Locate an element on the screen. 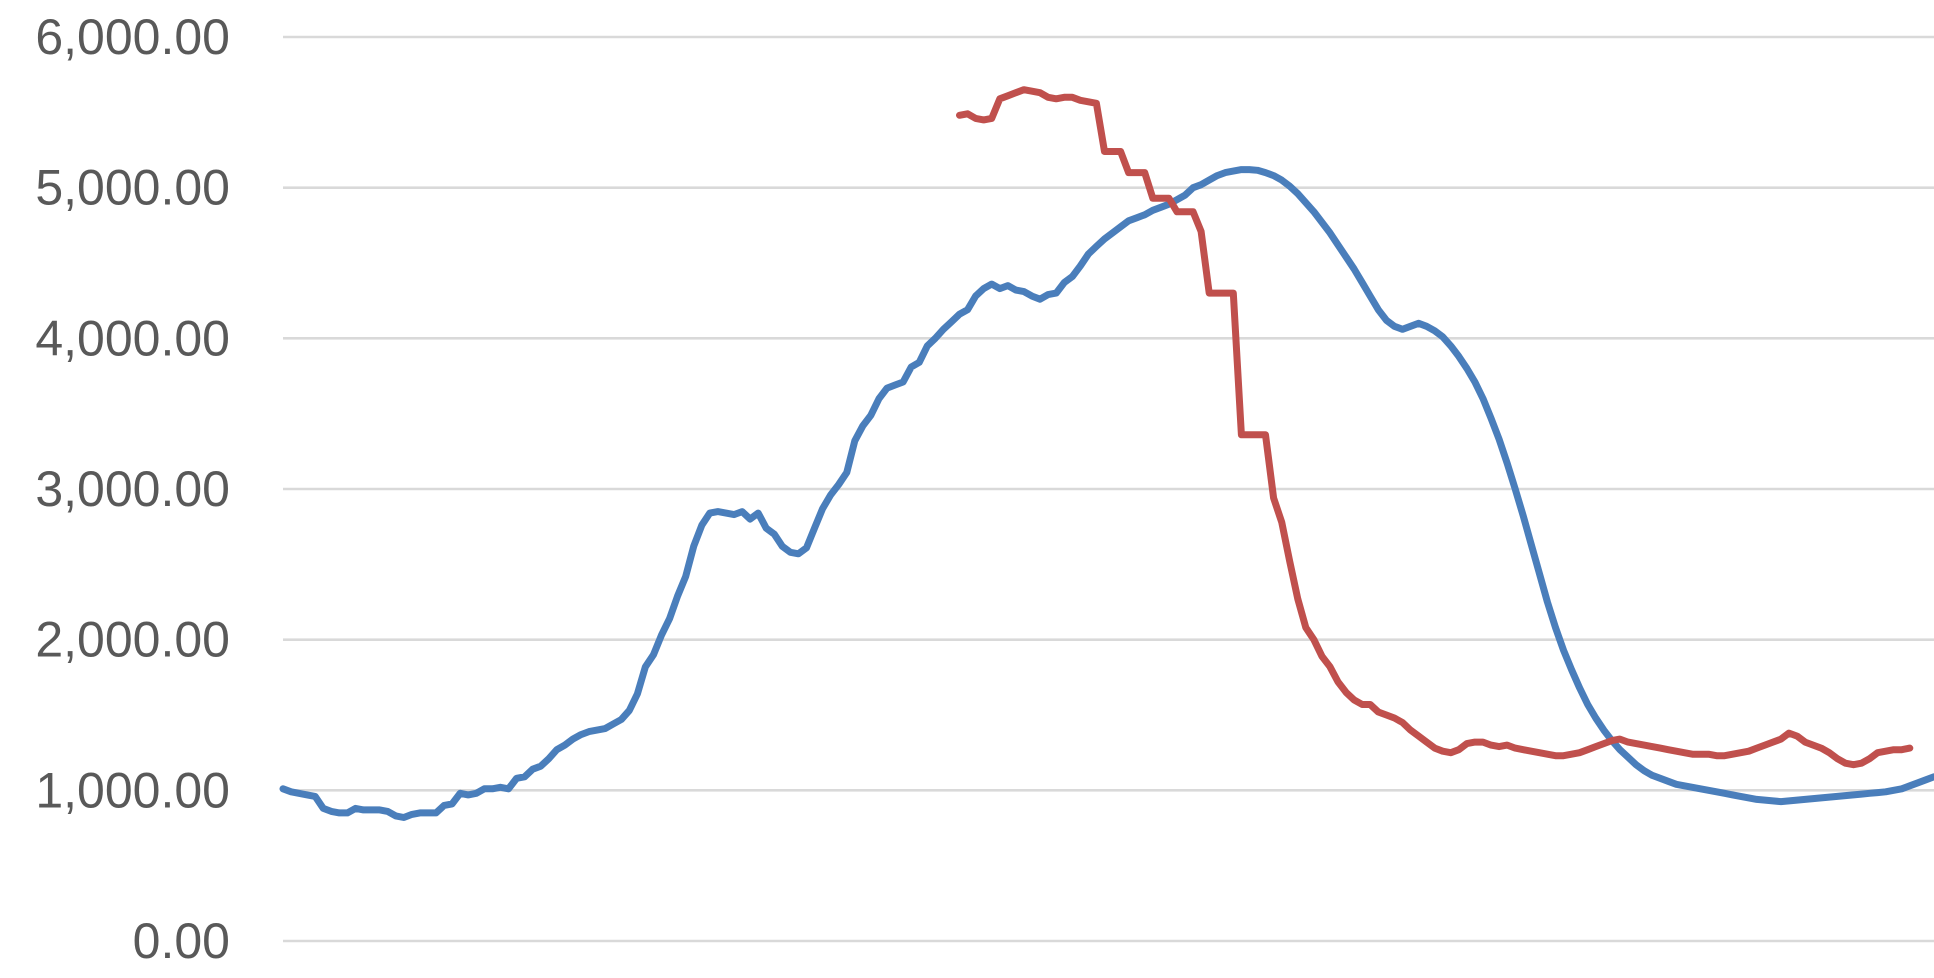 Image resolution: width=1934 pixels, height=978 pixels. y-tick-label: 3,000.00 is located at coordinates (132, 489).